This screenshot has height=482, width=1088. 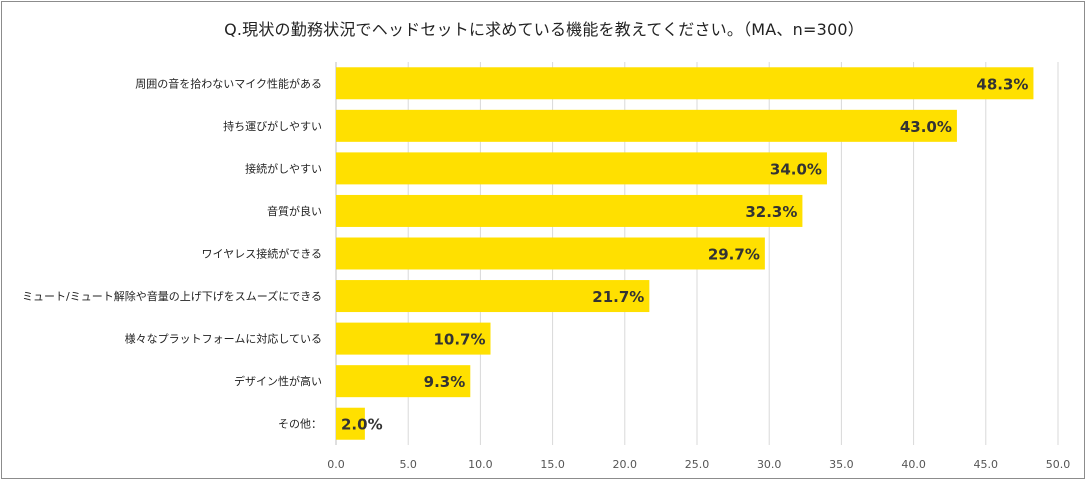 What do you see at coordinates (734, 255) in the screenshot?
I see `data-label: 29.7%` at bounding box center [734, 255].